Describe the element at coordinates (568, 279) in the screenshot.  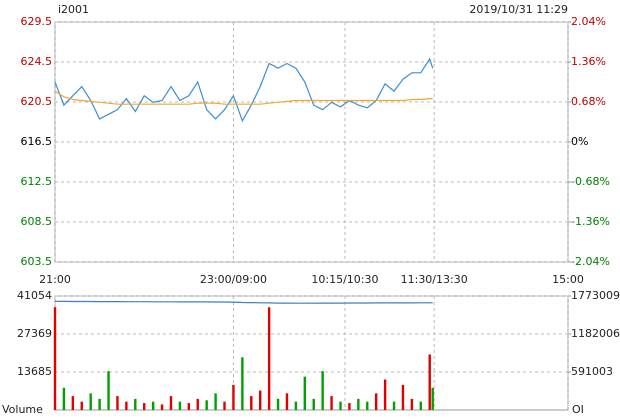
I see `x-tick-label: 15:00` at that location.